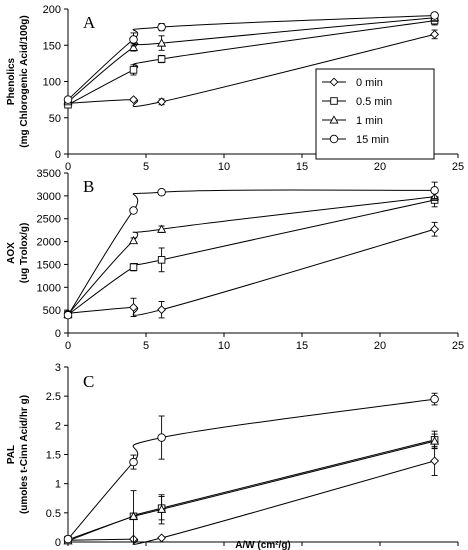 Image resolution: width=468 pixels, height=550 pixels. What do you see at coordinates (263, 545) in the screenshot?
I see `x-axis-title: A/W (cm²/g)` at bounding box center [263, 545].